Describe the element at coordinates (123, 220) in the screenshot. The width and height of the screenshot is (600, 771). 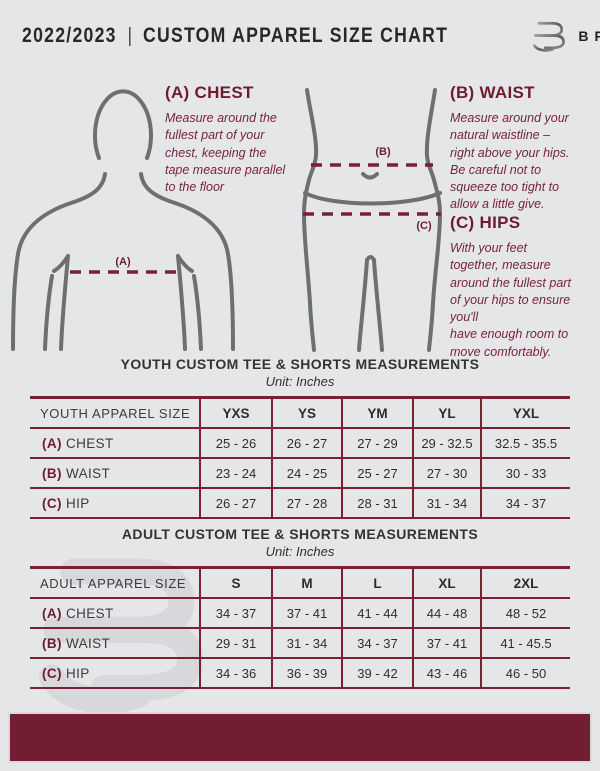
I see `upper-body-figure` at that location.